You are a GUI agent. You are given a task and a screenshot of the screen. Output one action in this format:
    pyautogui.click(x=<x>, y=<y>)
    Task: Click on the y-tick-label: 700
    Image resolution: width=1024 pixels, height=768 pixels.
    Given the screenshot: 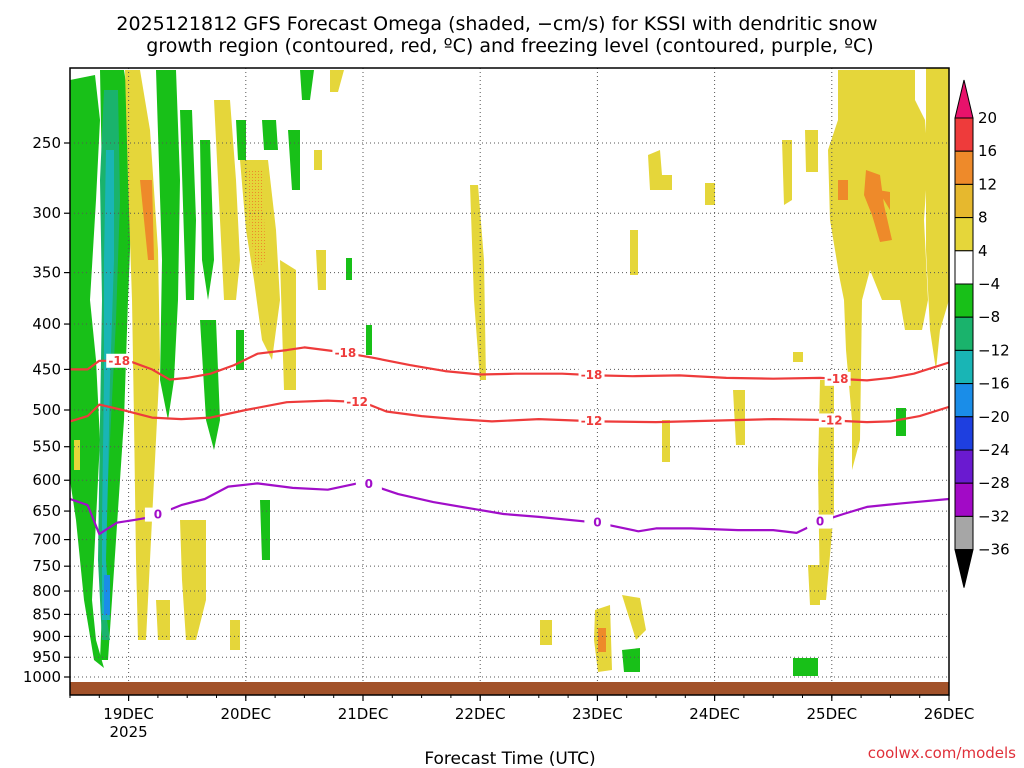 What is the action you would take?
    pyautogui.click(x=46, y=540)
    